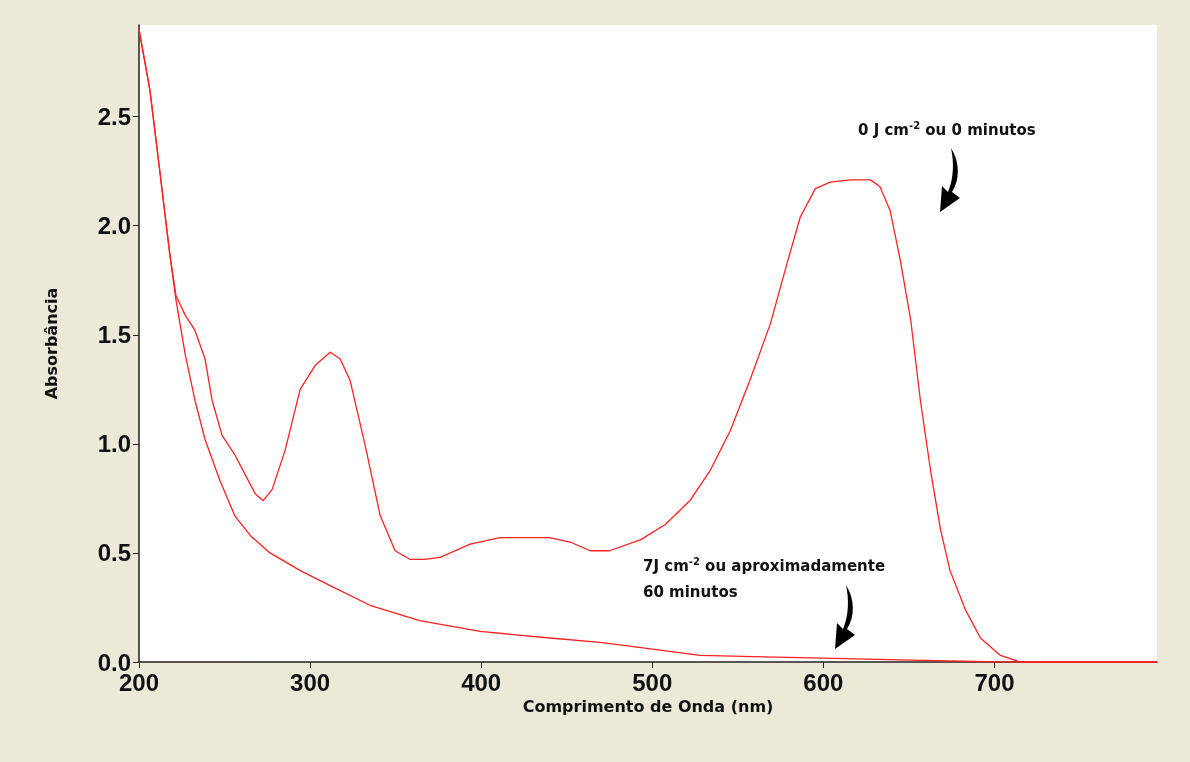 Image resolution: width=1190 pixels, height=762 pixels. What do you see at coordinates (947, 130) in the screenshot?
I see `annotation: 0 J cm$^{-2}$ ou 0 minutos` at bounding box center [947, 130].